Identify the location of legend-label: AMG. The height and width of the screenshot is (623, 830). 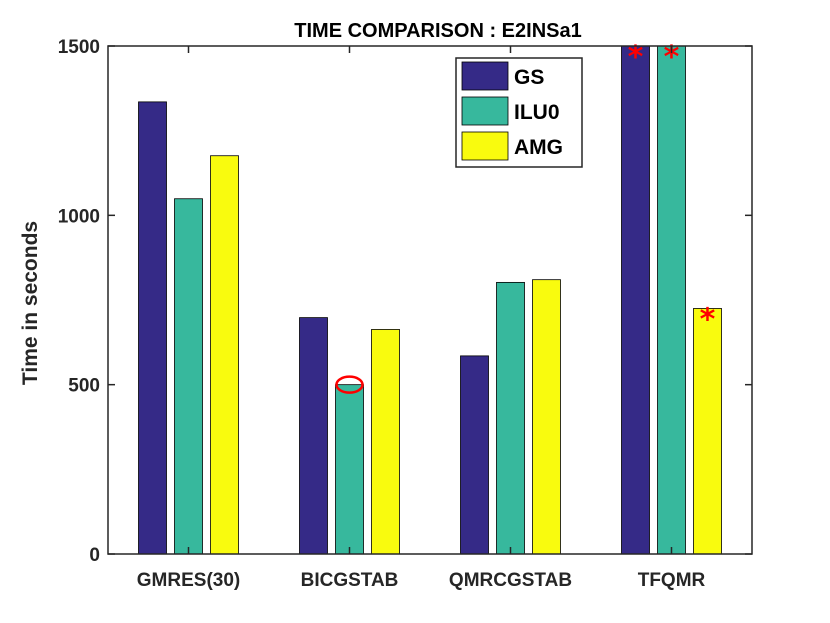
(538, 147).